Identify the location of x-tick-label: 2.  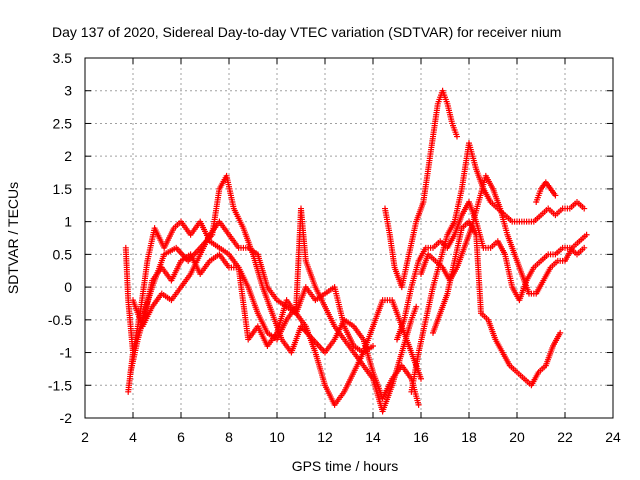
(85, 437).